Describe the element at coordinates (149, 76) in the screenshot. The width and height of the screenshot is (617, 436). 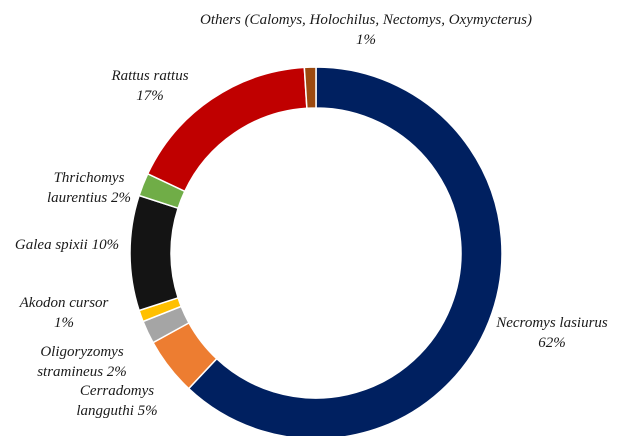
I see `label-line: Rattus rattus` at that location.